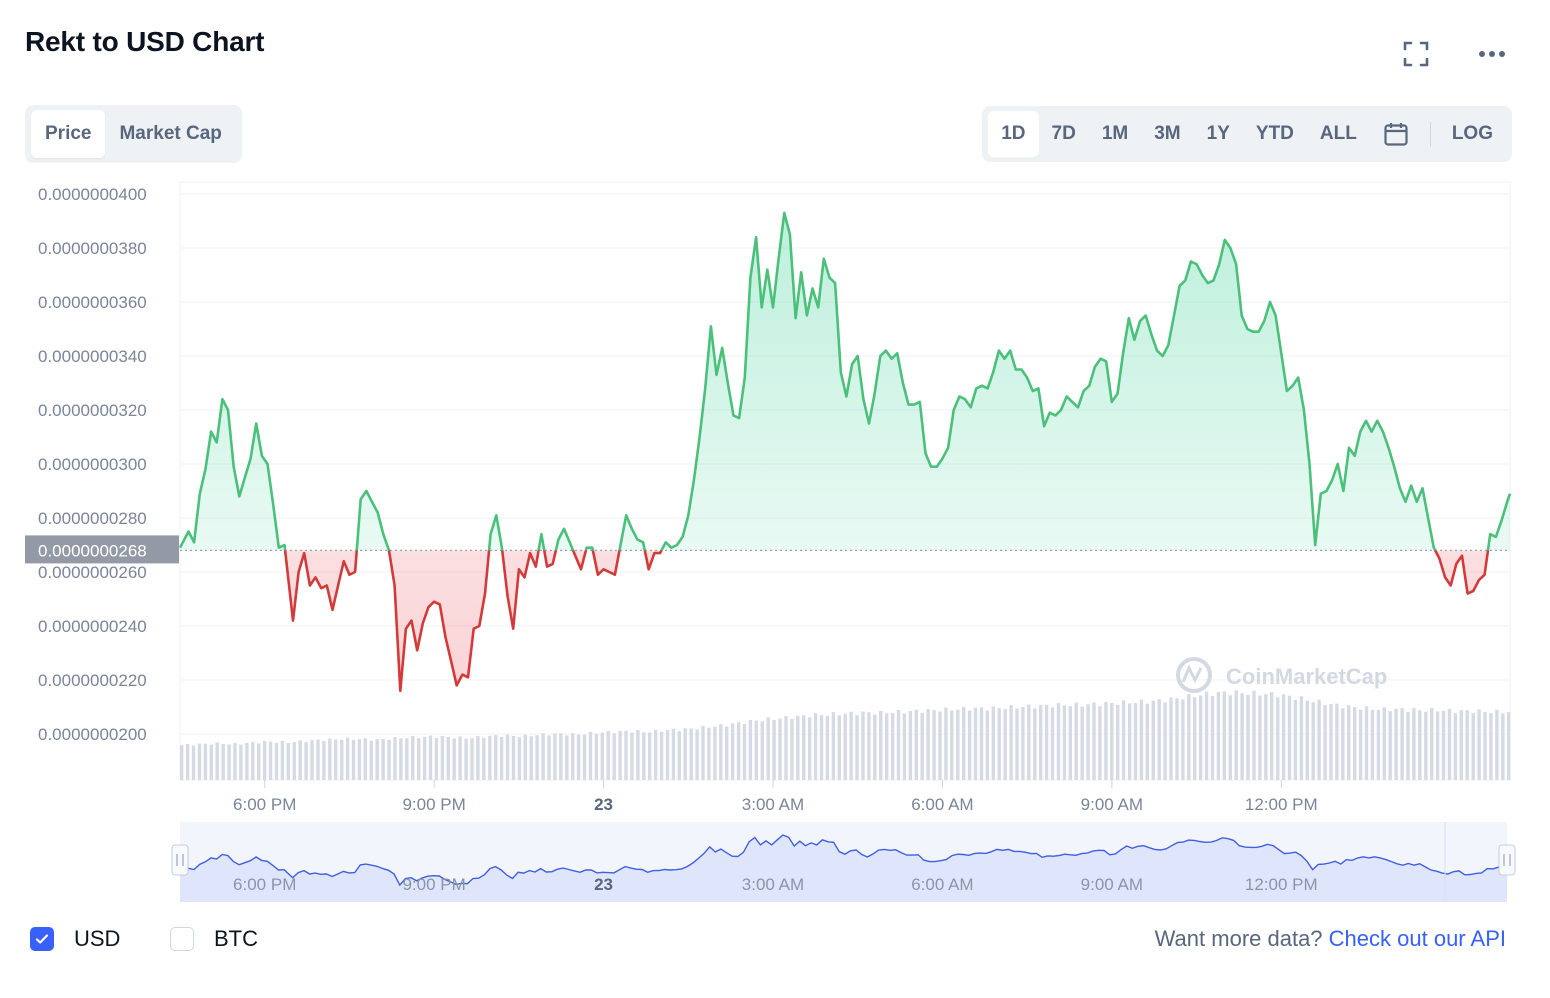  Describe the element at coordinates (170, 133) in the screenshot. I see `tab-market-cap: Market Cap` at that location.